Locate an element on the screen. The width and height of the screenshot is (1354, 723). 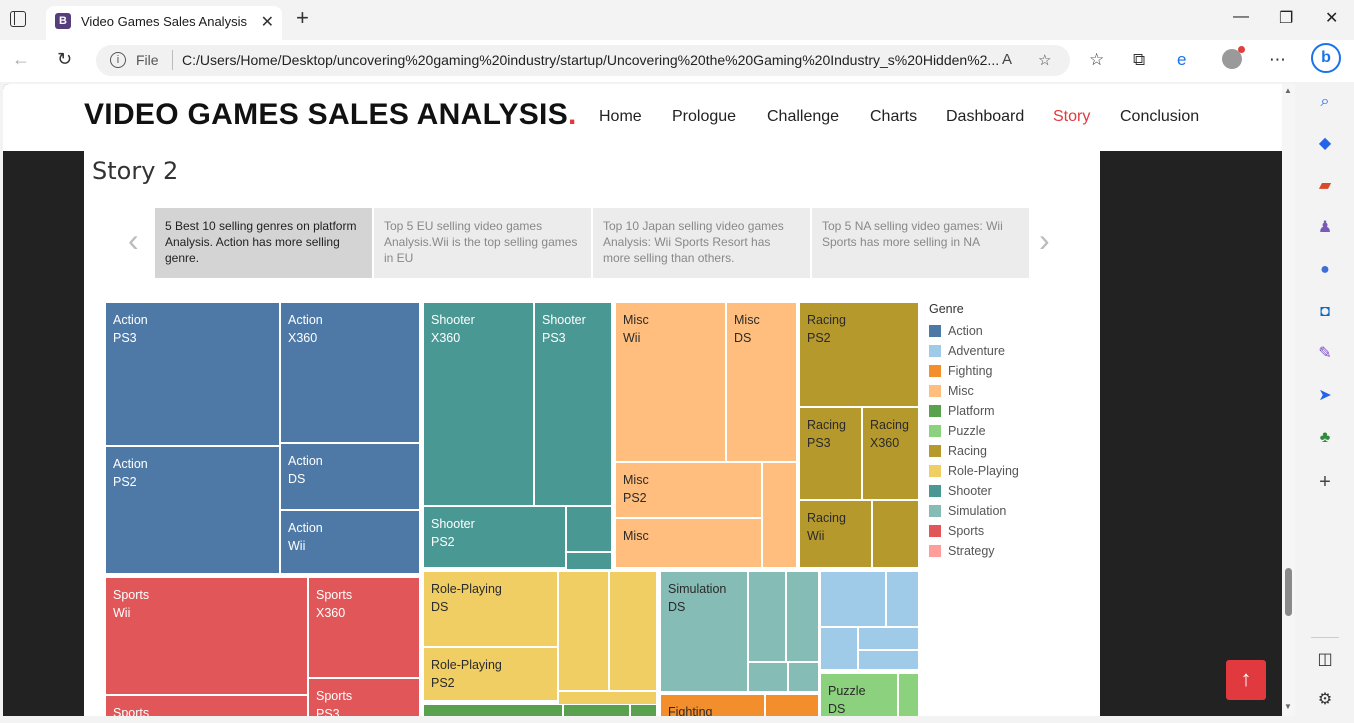
legend-item-role-playing: Role-Playing is located at coordinates (994, 471).